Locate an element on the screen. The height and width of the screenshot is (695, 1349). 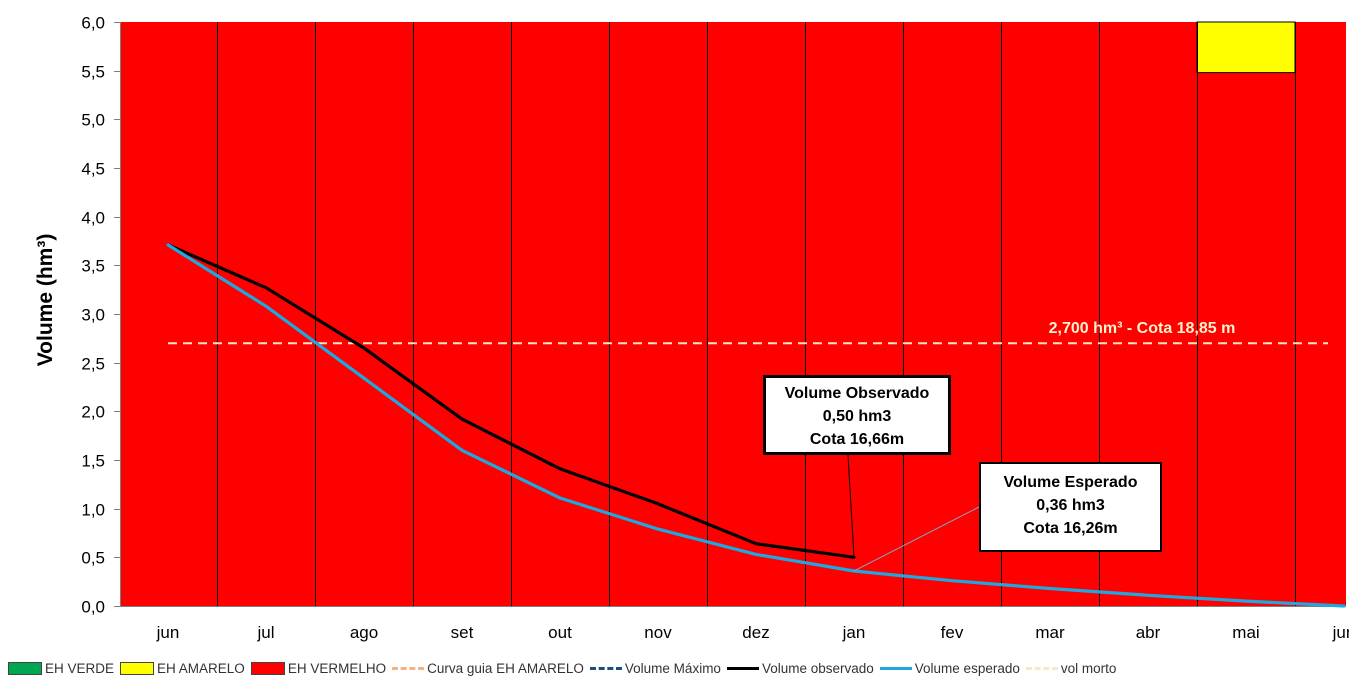
y-tick-label: 2,0 is located at coordinates (93, 412).